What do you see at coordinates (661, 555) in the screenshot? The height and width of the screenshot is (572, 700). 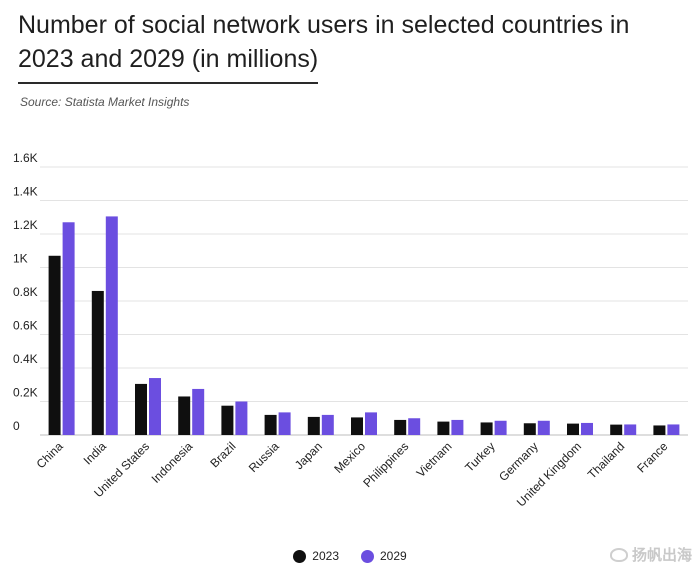 I see `watermark-text: 扬帆出海` at bounding box center [661, 555].